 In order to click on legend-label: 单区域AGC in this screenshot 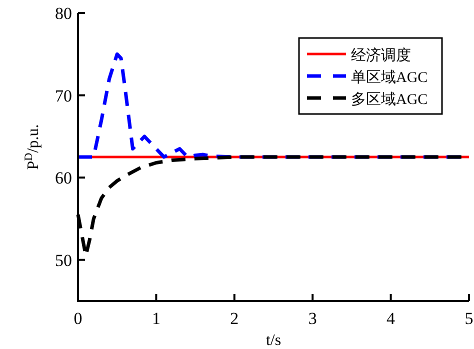, I will do `click(389, 77)`.